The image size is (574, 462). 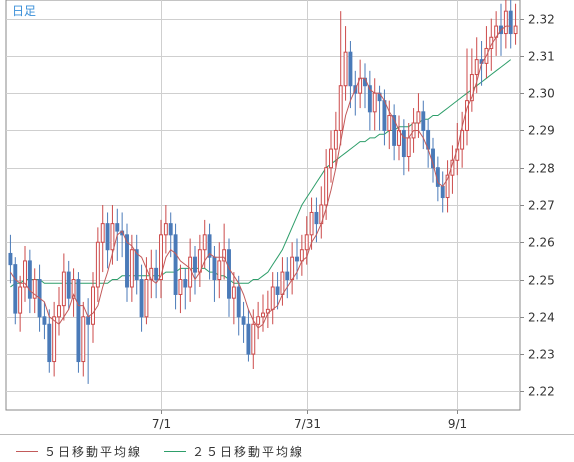 I want to click on y-tick-label: 2.22, so click(x=541, y=392).